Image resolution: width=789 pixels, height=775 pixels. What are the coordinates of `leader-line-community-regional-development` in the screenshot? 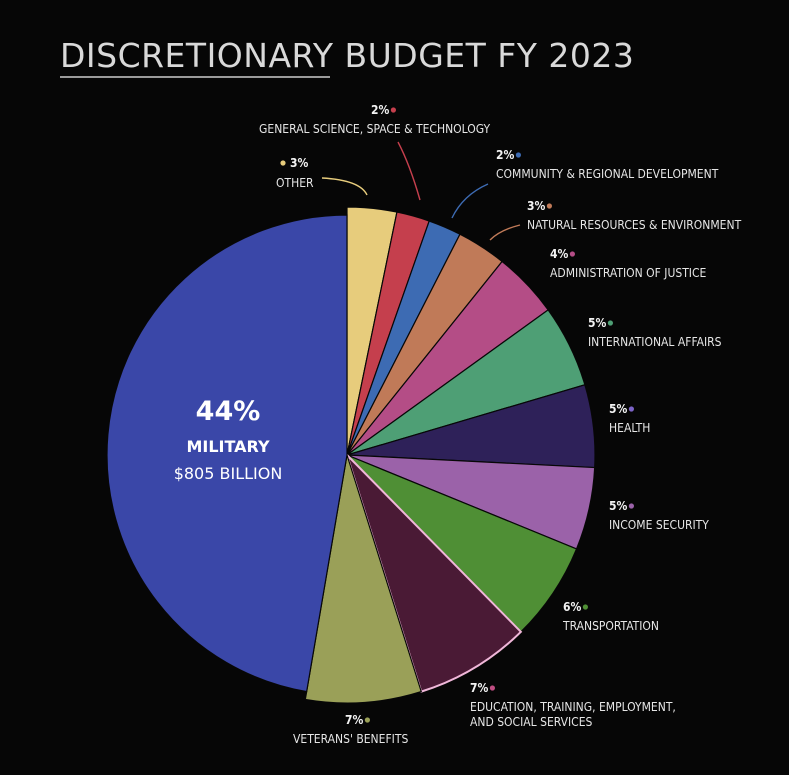 It's located at (470, 201).